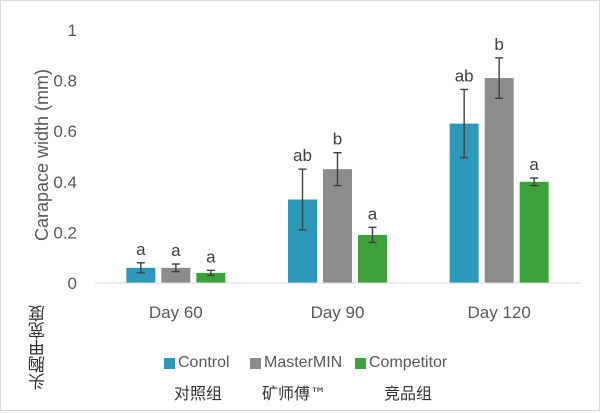  Describe the element at coordinates (65, 81) in the screenshot. I see `y-tick-label: 0.8` at that location.